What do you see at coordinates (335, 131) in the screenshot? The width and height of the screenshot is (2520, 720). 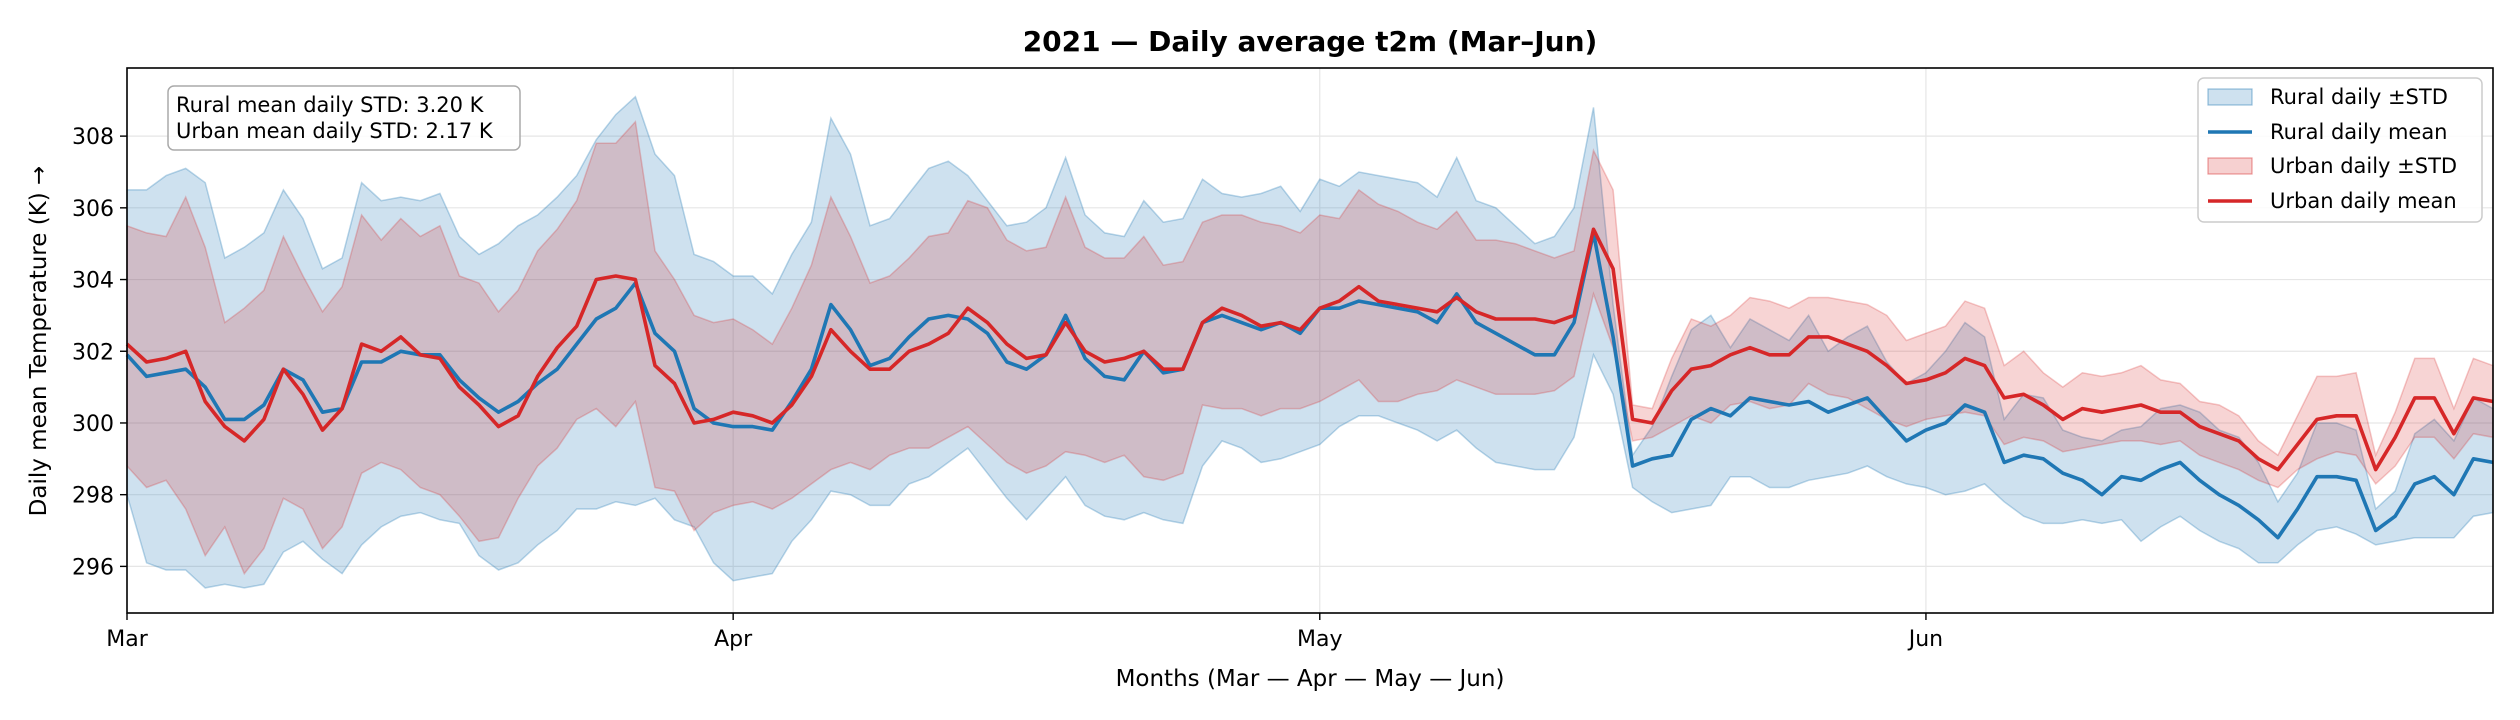 I see `annotation-urban-std: Urban mean daily STD: 2.17 K` at bounding box center [335, 131].